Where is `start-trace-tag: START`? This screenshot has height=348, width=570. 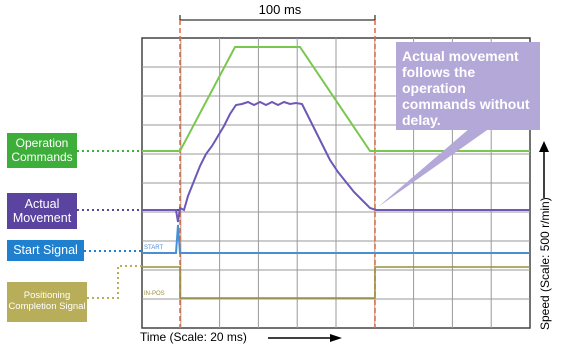 start-trace-tag: START is located at coordinates (153, 248).